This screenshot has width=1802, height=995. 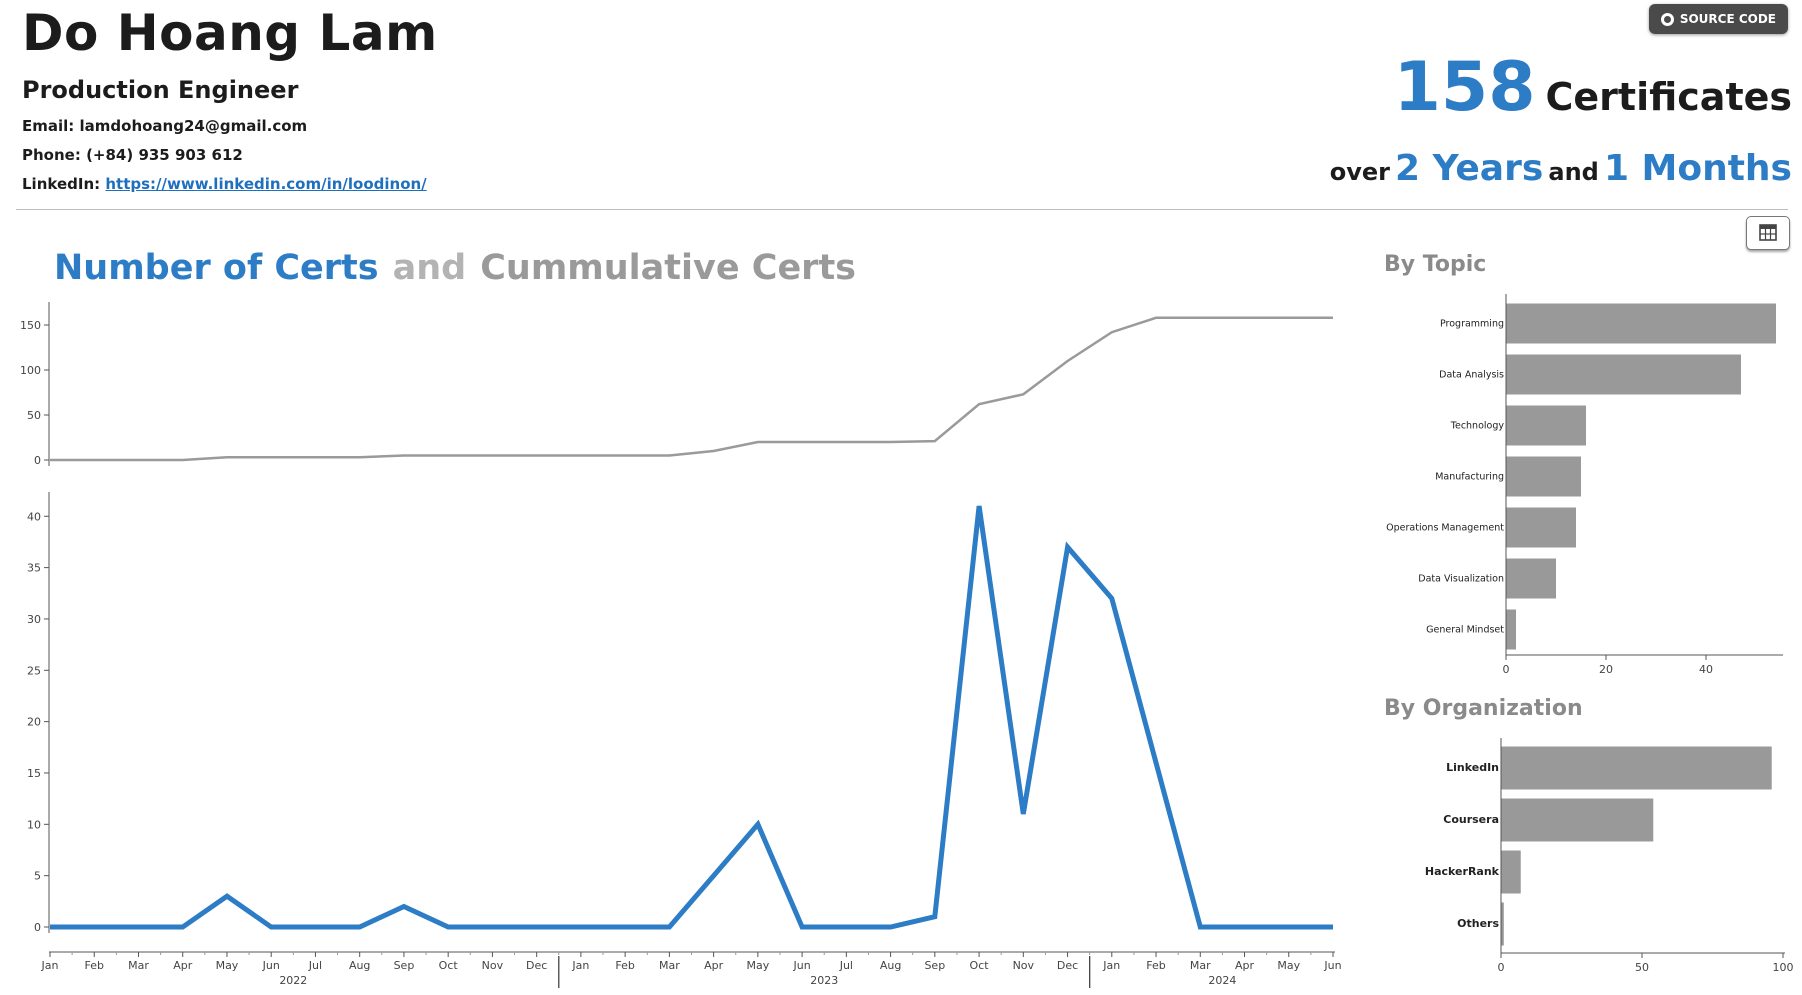 What do you see at coordinates (691, 389) in the screenshot?
I see `cumulative-chart-series-line` at bounding box center [691, 389].